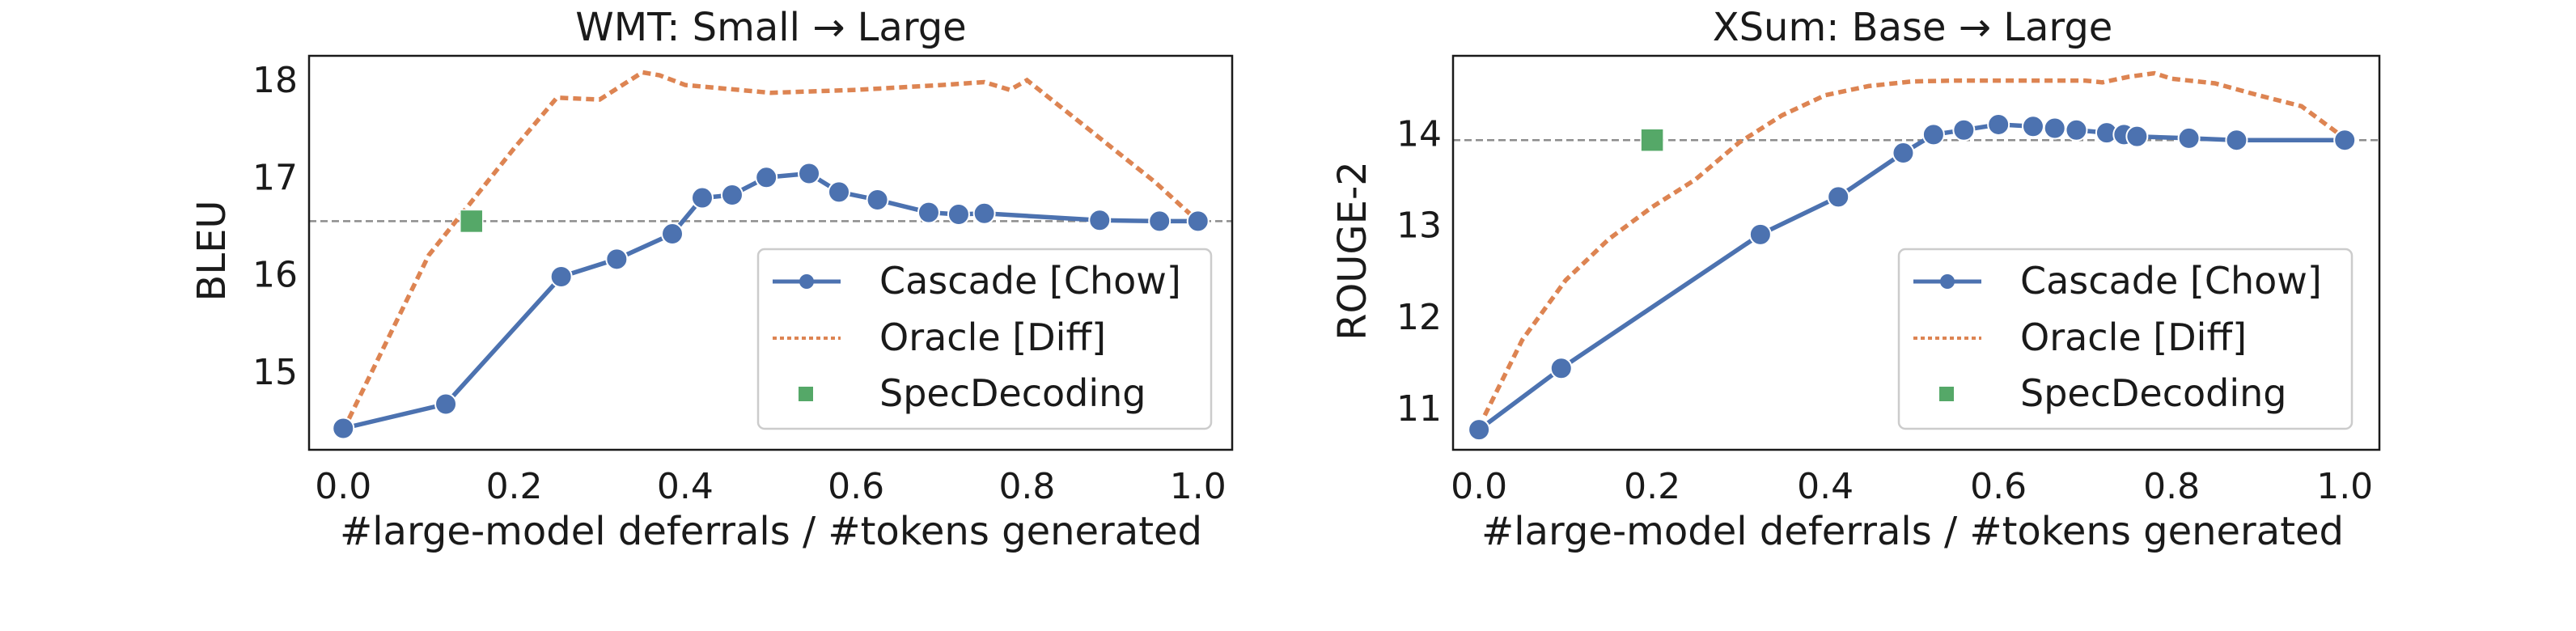 The image size is (2576, 631). Describe the element at coordinates (685, 486) in the screenshot. I see `wmt-x-tick-label: 0.4` at that location.